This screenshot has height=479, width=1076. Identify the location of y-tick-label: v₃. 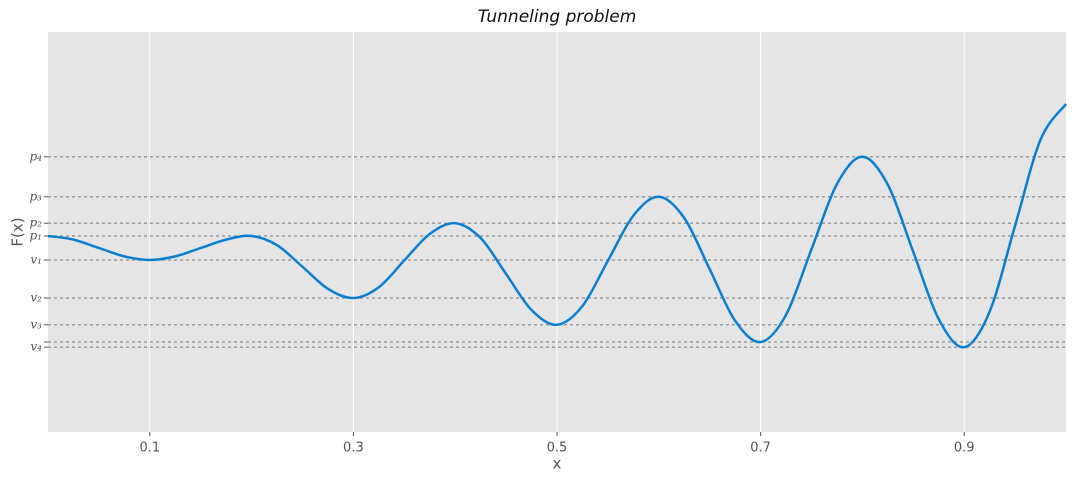
(36, 324).